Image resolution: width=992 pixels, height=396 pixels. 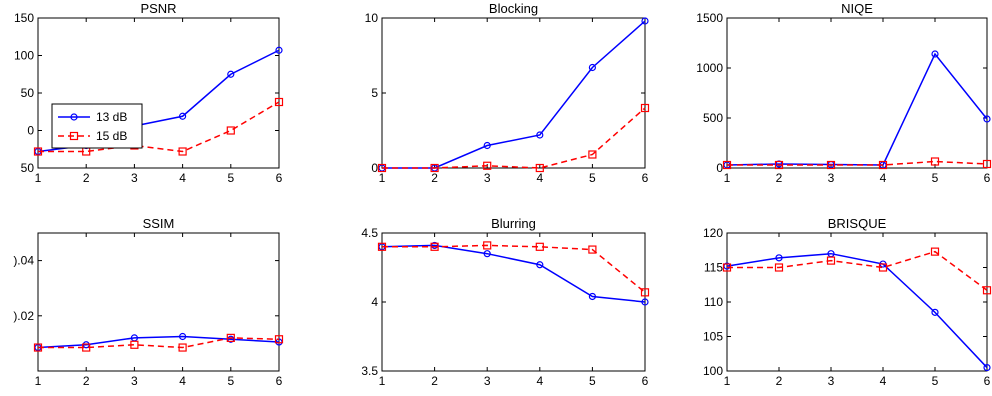 What do you see at coordinates (374, 93) in the screenshot?
I see `y-tick-label: 5` at bounding box center [374, 93].